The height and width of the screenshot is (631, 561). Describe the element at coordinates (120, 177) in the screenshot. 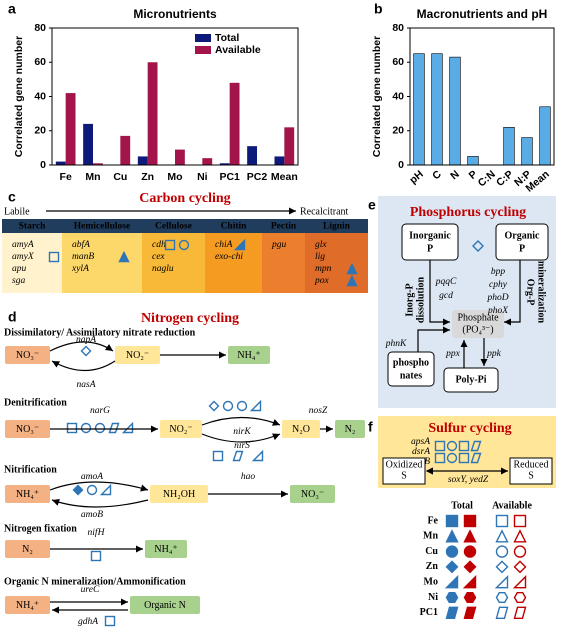

I see `x-tick-label: Cu` at that location.